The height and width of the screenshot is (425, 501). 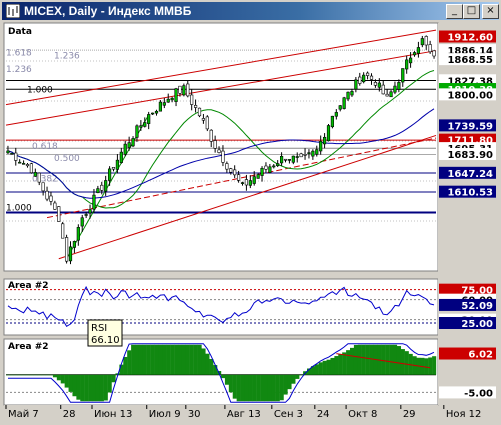 I want to click on x-tick-label: 28, so click(x=69, y=414).